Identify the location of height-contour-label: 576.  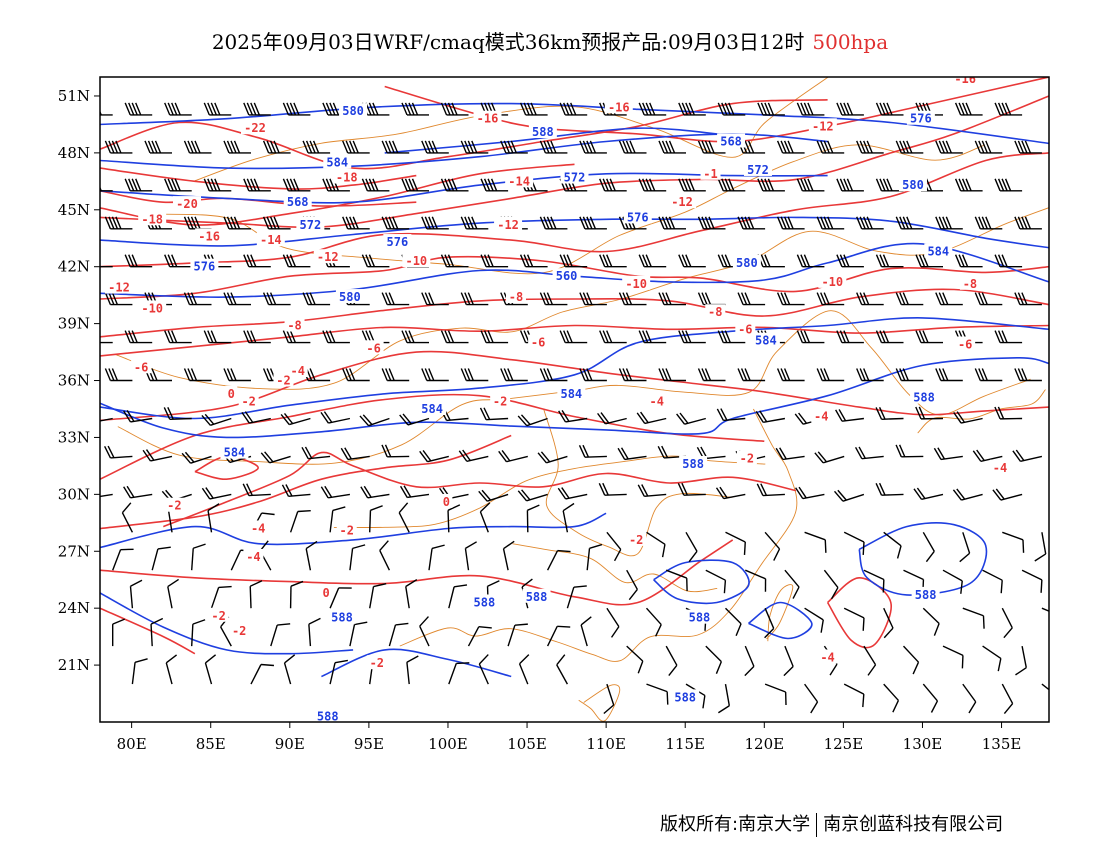
(921, 119).